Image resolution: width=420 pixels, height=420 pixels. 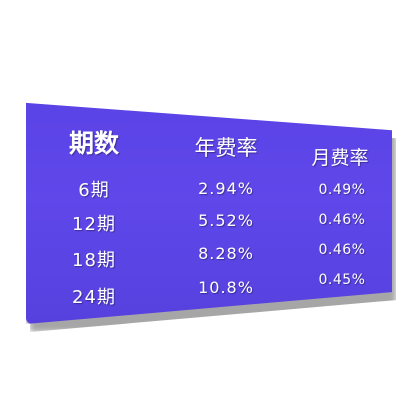 What do you see at coordinates (94, 190) in the screenshot?
I see `row-1-period: 6期` at bounding box center [94, 190].